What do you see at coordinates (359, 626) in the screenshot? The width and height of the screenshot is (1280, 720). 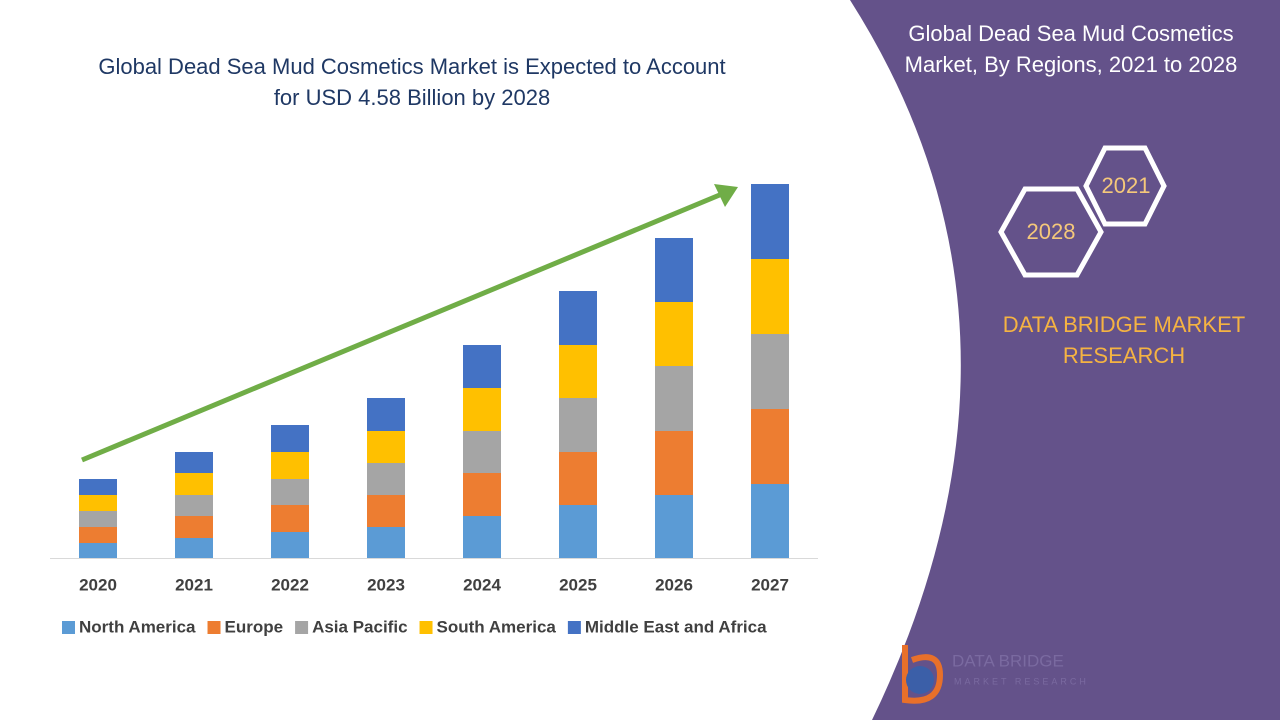 I see `legend-label: Asia Pacific` at bounding box center [359, 626].